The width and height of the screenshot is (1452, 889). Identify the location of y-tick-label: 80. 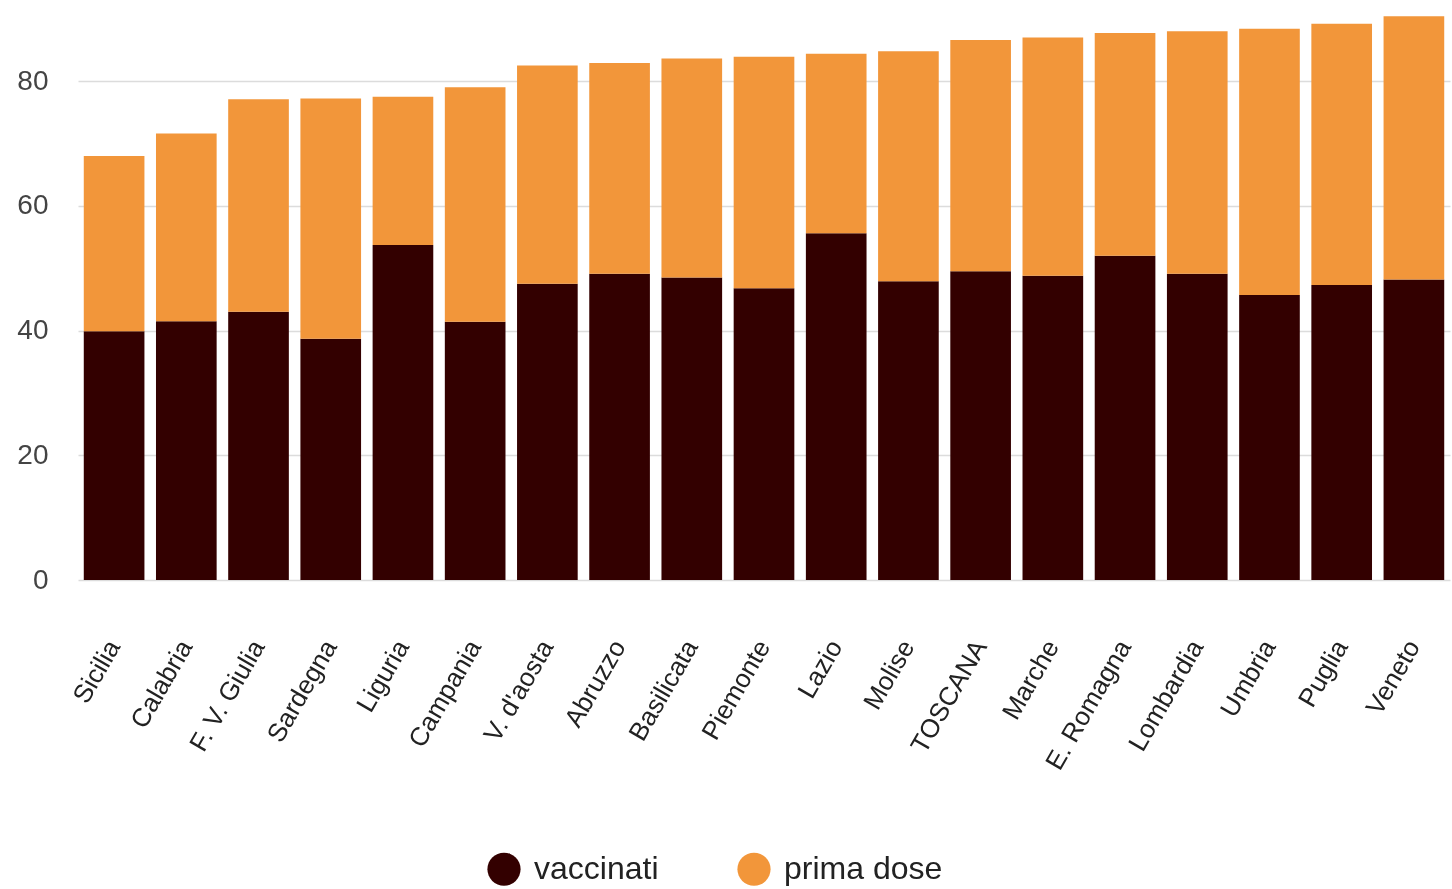
(33, 80).